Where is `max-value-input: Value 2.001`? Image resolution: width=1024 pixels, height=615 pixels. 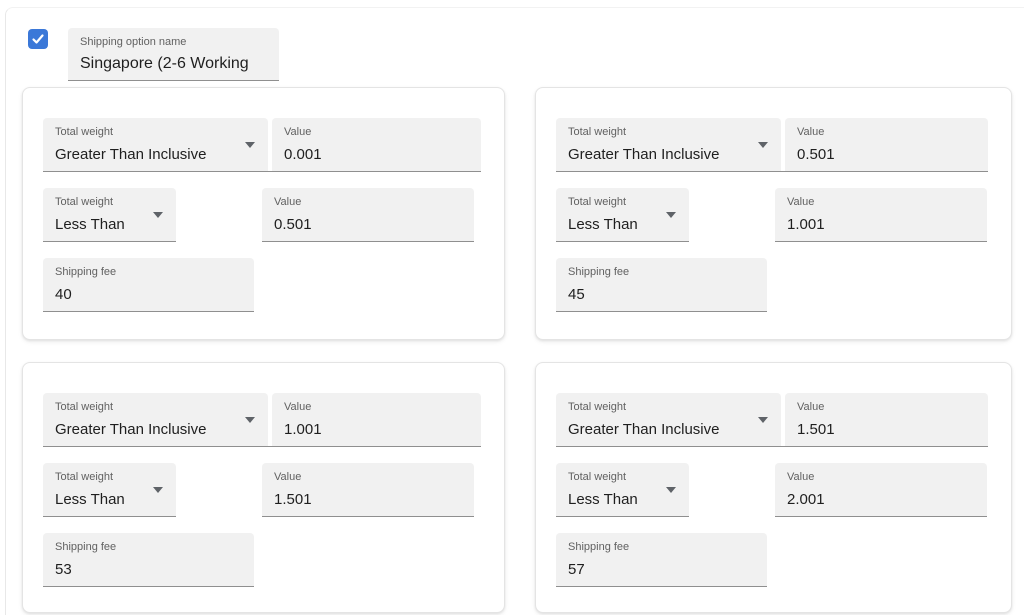 max-value-input: Value 2.001 is located at coordinates (881, 490).